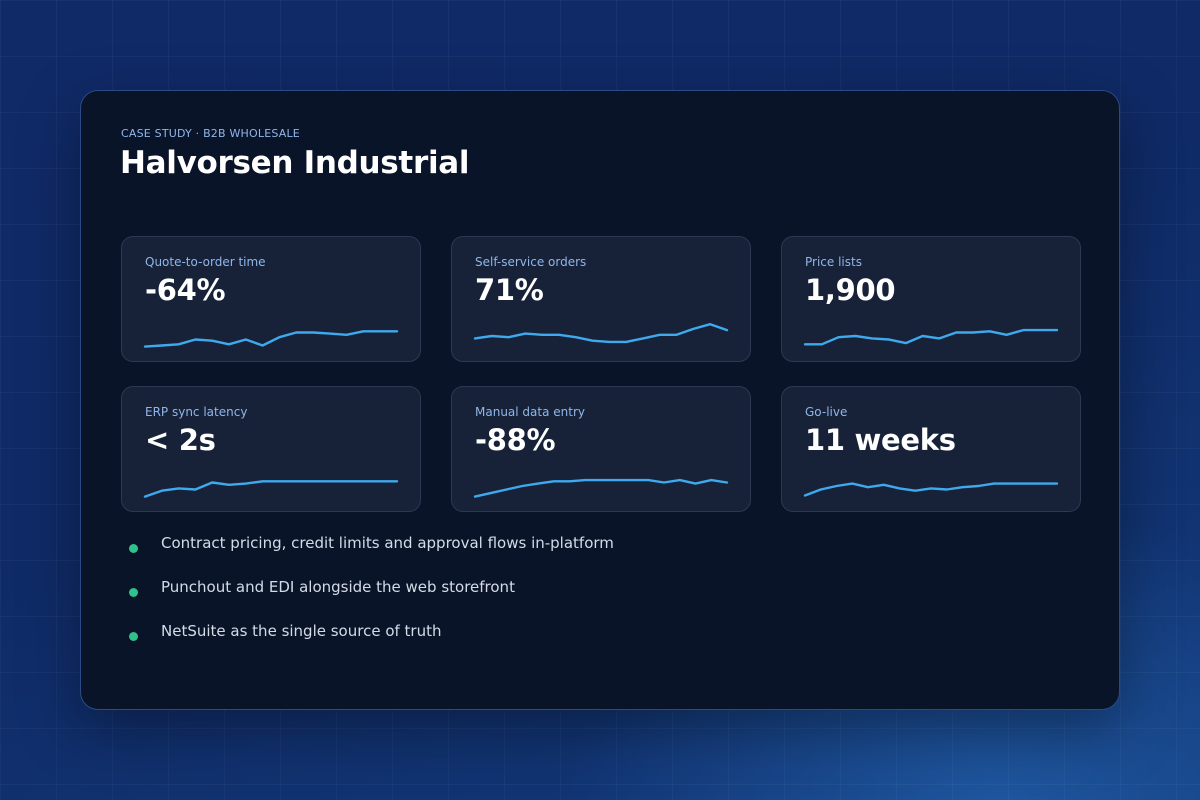 This screenshot has width=1200, height=800. Describe the element at coordinates (931, 299) in the screenshot. I see `metric-card-price-lists: Price lists 1,900` at that location.